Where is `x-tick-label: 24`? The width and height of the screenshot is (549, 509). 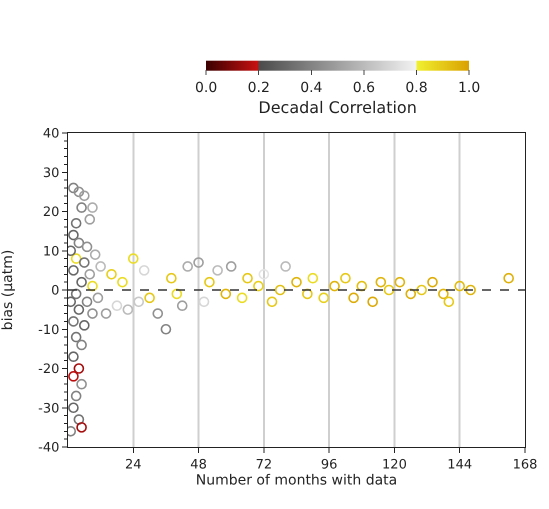
x-tick-label: 24 is located at coordinates (133, 465).